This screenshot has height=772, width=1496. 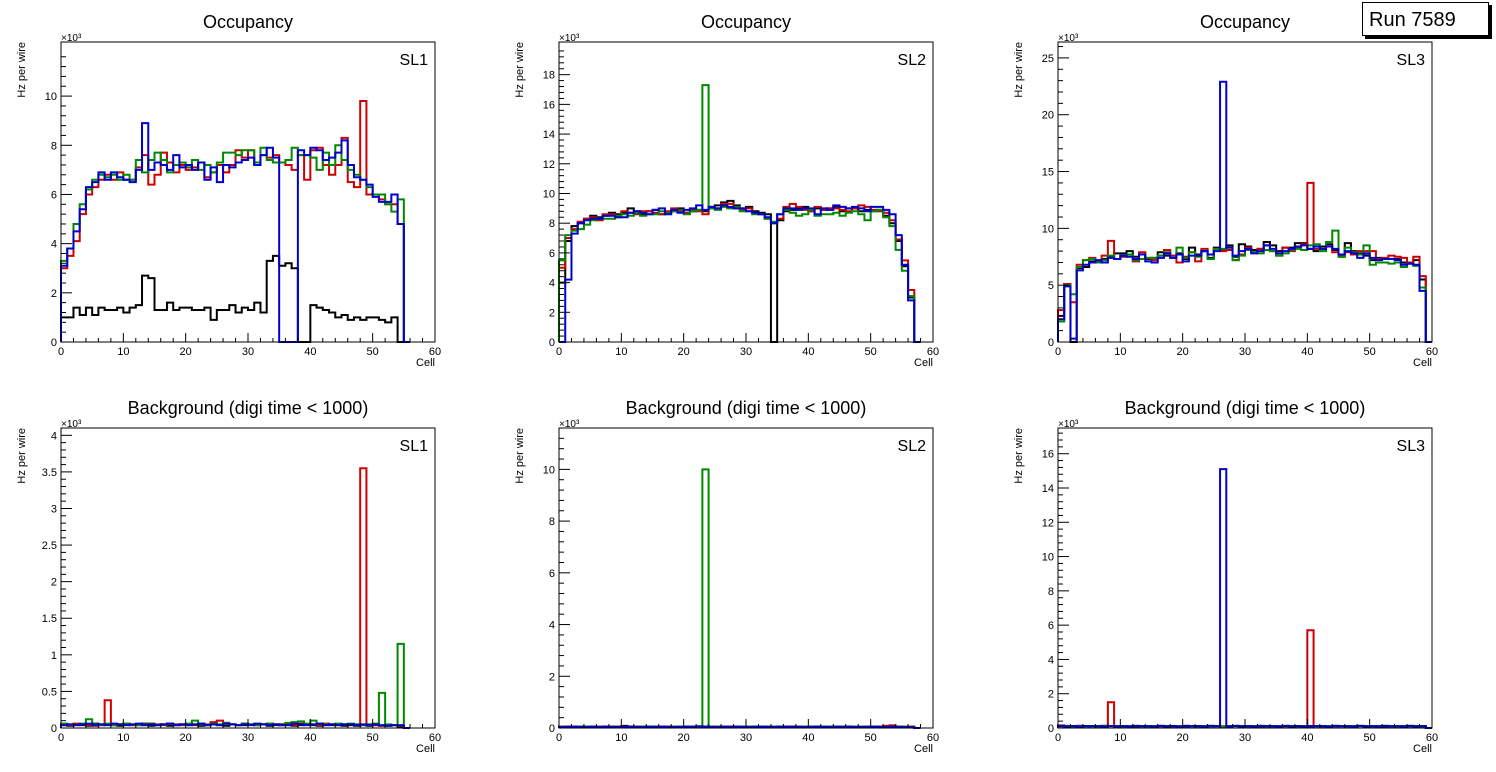 What do you see at coordinates (1051, 286) in the screenshot?
I see `y-tick-label: 5` at bounding box center [1051, 286].